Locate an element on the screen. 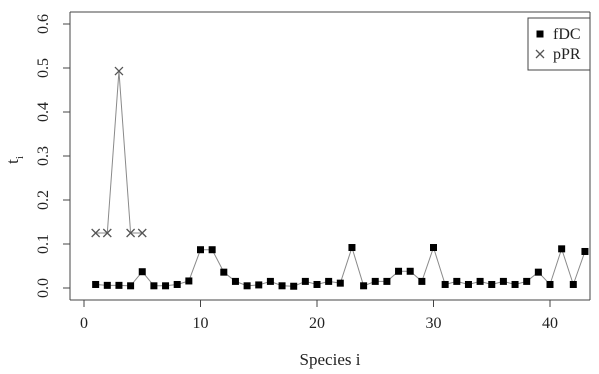  x-axis-ticks: 0 10 20 30 40 is located at coordinates (319, 316).